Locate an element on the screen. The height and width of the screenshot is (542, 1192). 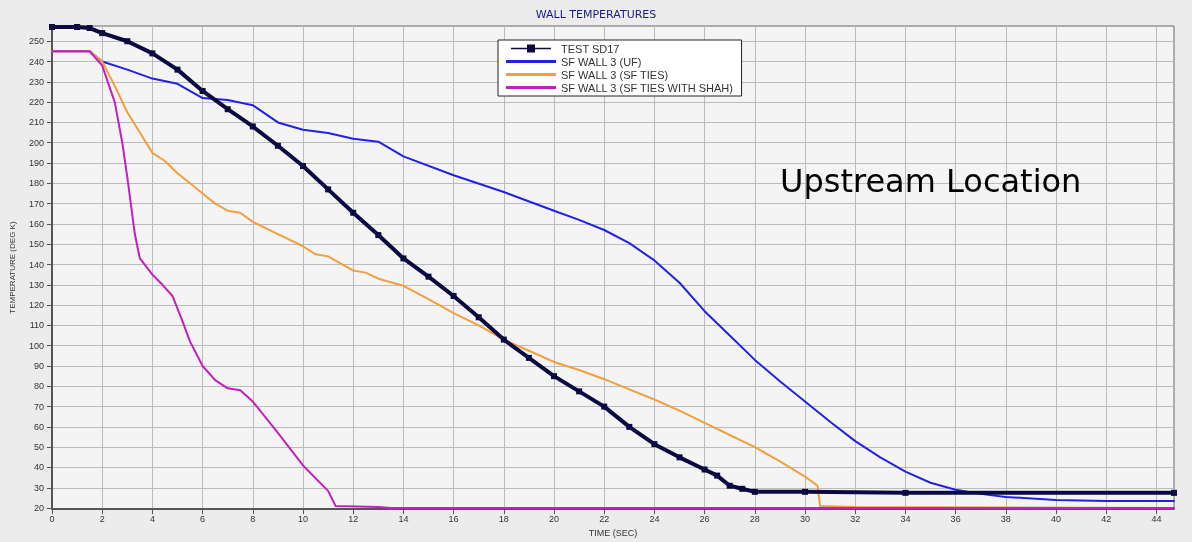
x-tick-label: 10 is located at coordinates (303, 518).